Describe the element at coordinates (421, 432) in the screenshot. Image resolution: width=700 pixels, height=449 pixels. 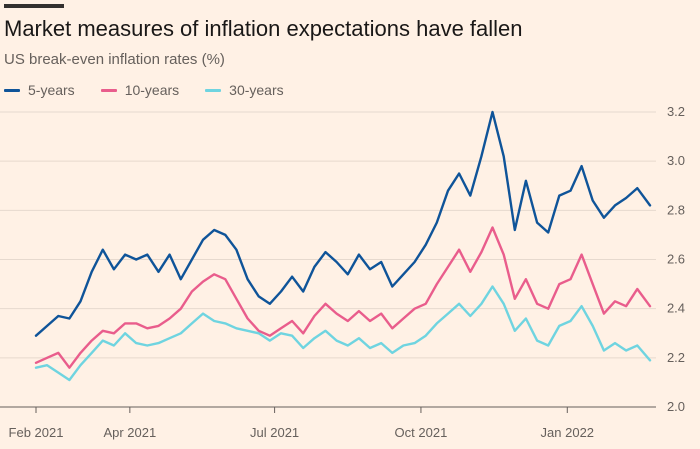
I see `x-tick-label: Oct 2021` at that location.